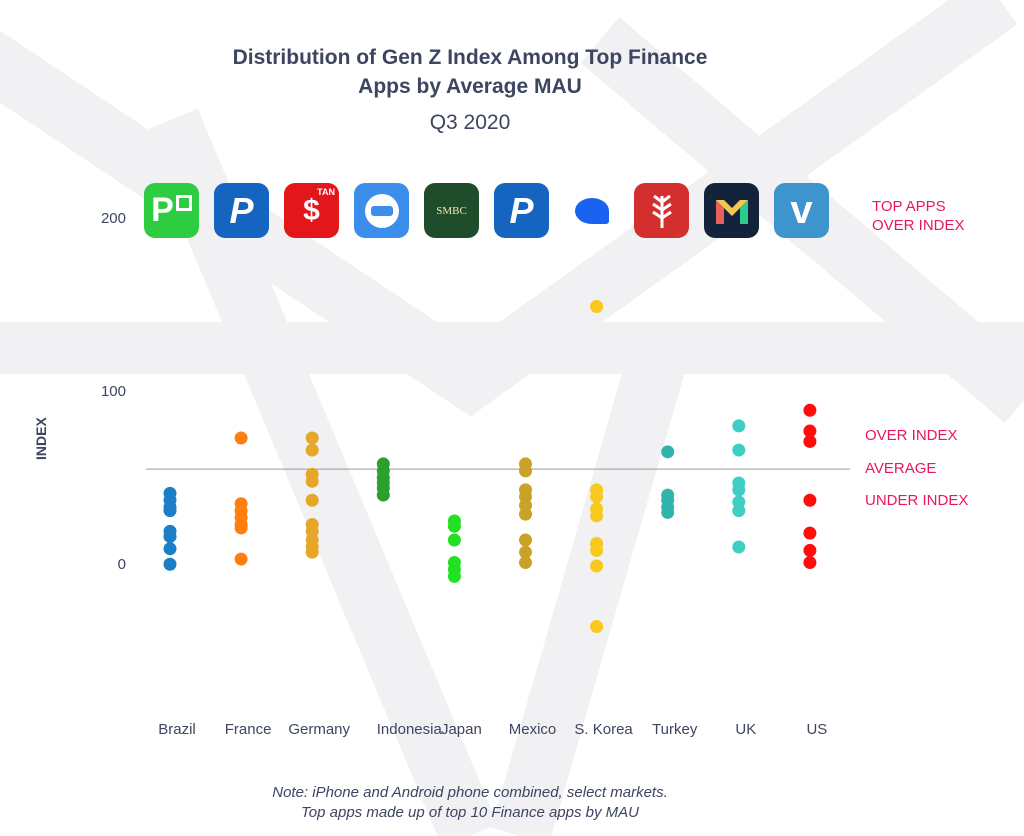 The width and height of the screenshot is (1024, 836). I want to click on sparkasse-icon: $ TAN, so click(311, 210).